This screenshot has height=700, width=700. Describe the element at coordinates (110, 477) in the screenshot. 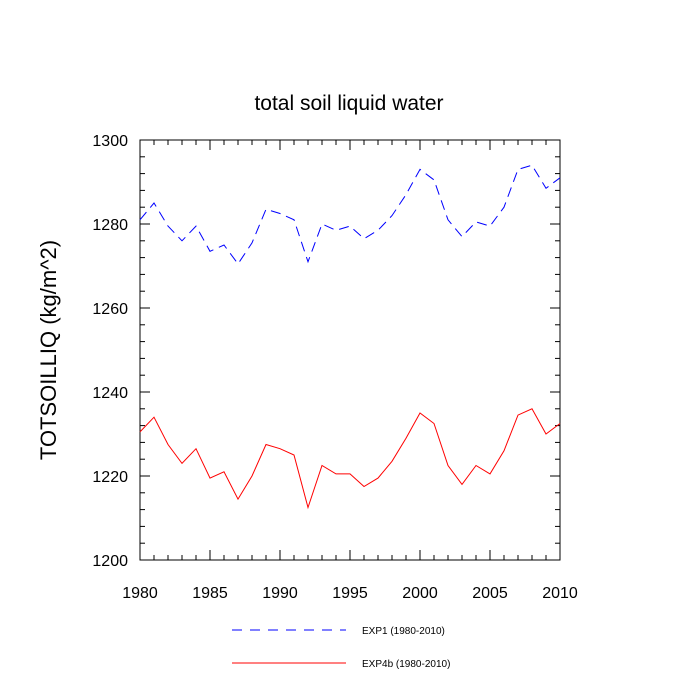

I see `y-tick-label: 1220` at that location.